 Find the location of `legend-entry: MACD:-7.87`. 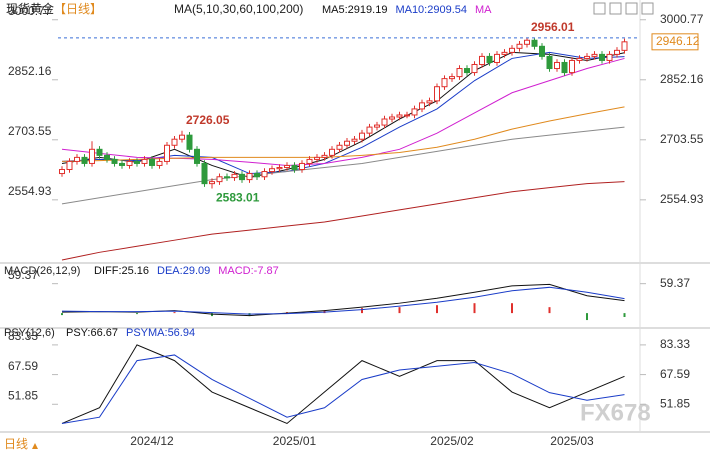

legend-entry: MACD:-7.87 is located at coordinates (248, 271).